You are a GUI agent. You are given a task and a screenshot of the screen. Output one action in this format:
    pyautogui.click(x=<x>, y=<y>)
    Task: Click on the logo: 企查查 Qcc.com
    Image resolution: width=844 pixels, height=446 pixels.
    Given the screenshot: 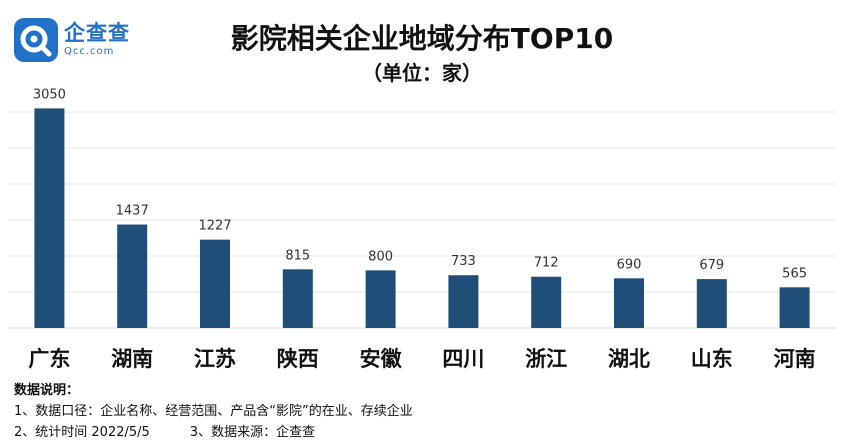 What is the action you would take?
    pyautogui.click(x=72, y=40)
    